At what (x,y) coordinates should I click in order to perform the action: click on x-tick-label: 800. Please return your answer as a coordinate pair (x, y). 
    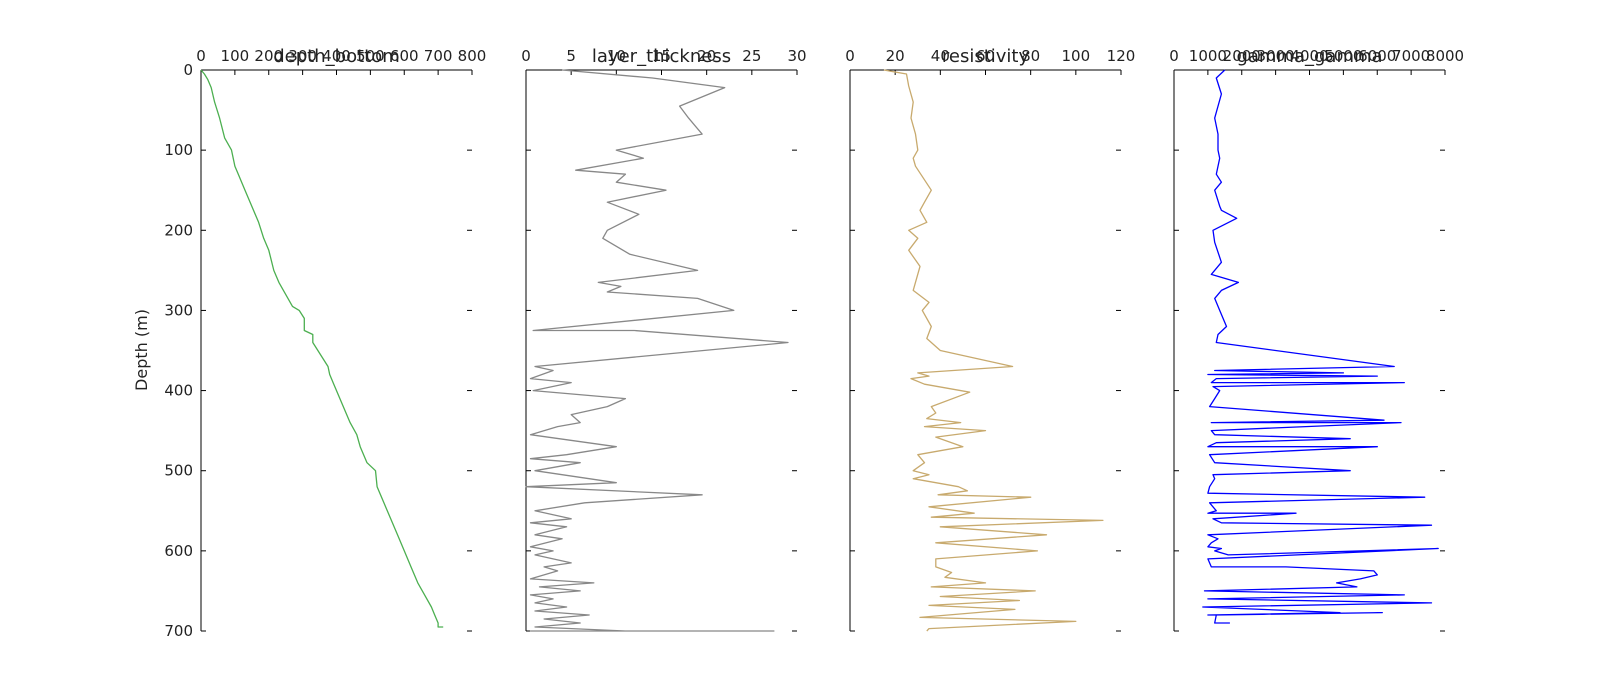
    Looking at the image, I should click on (472, 56).